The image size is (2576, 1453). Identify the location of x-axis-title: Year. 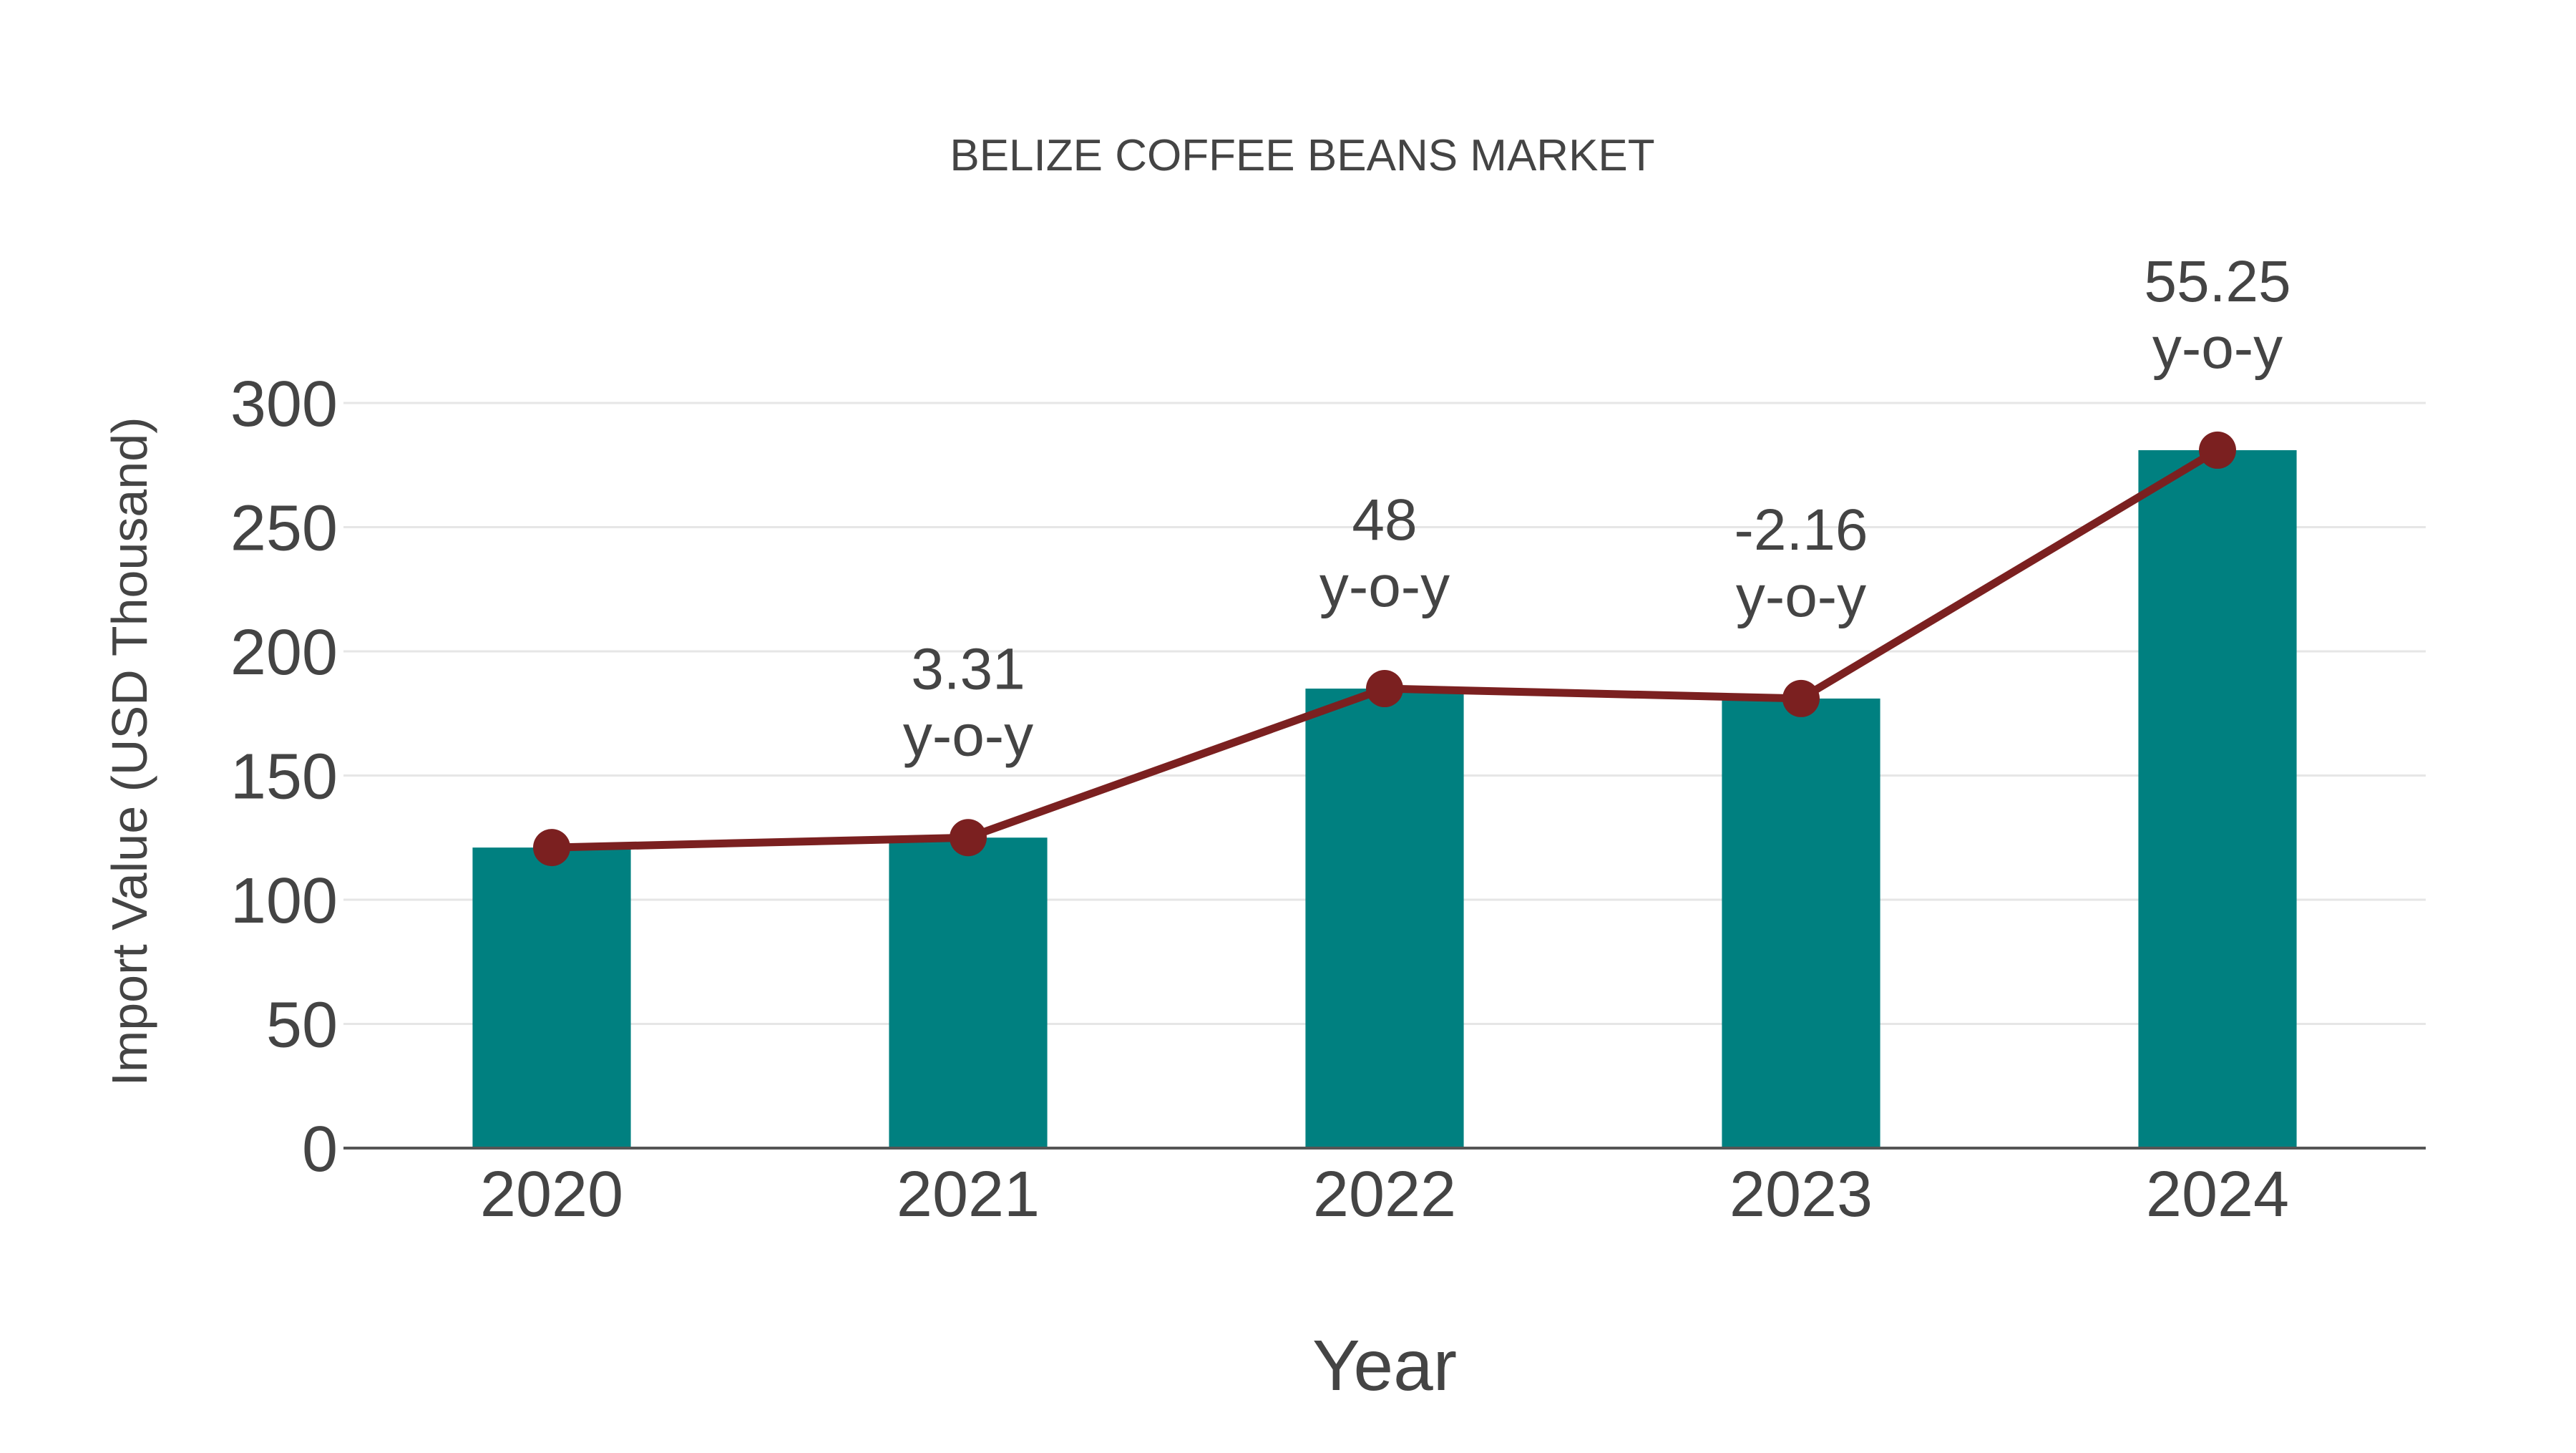
(1384, 1366).